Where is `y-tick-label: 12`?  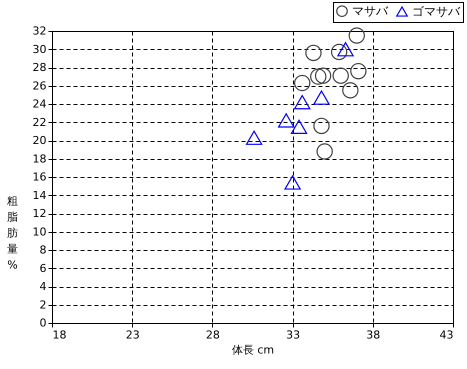
y-tick-label: 12 is located at coordinates (39, 213).